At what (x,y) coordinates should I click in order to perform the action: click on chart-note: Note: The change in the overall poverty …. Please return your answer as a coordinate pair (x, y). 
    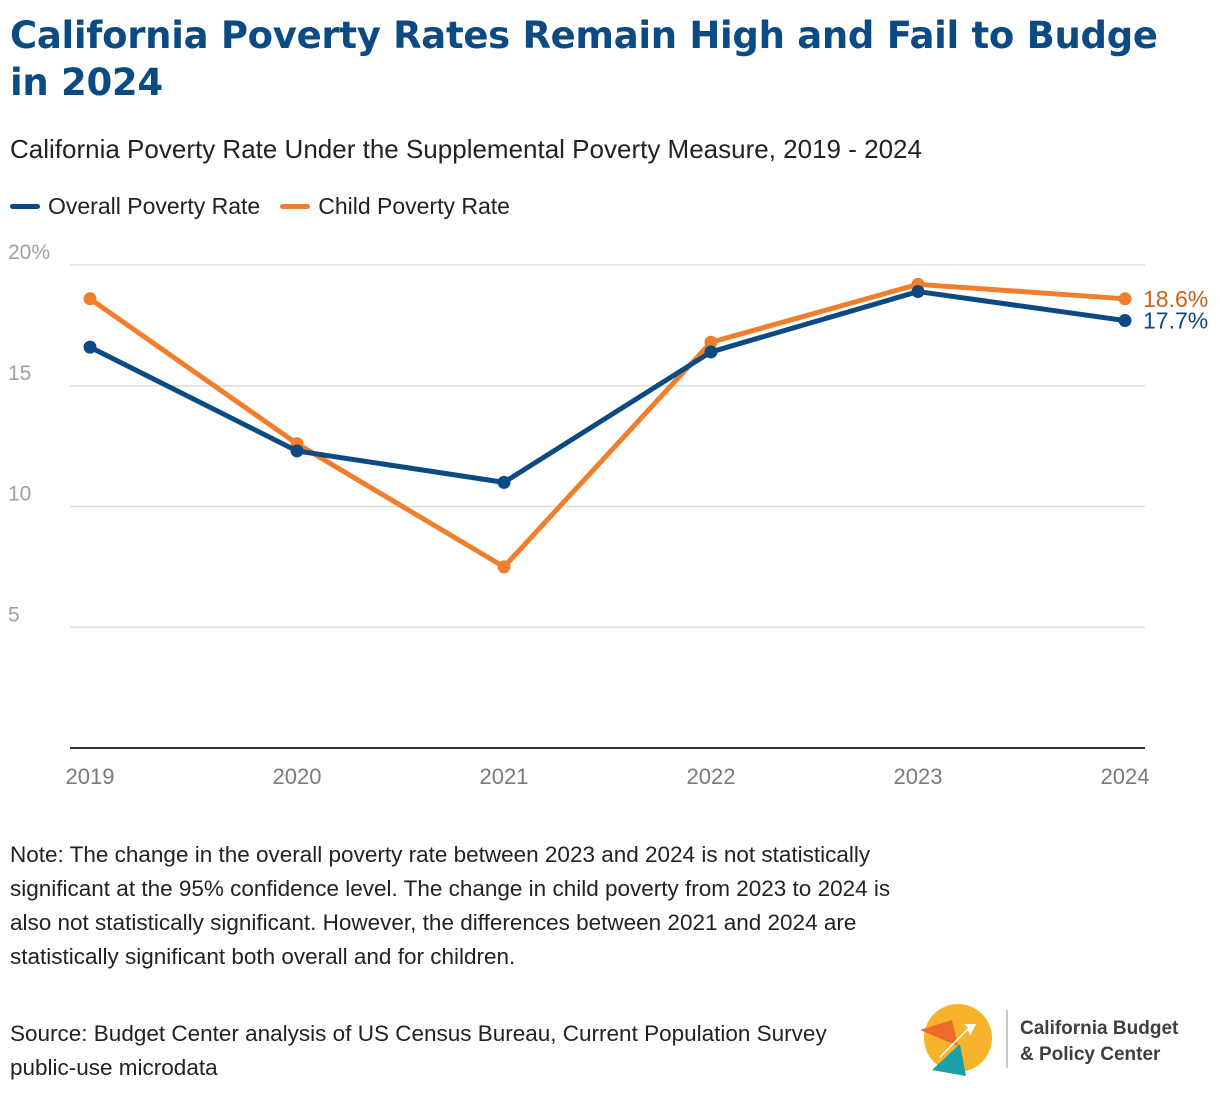
    Looking at the image, I should click on (450, 905).